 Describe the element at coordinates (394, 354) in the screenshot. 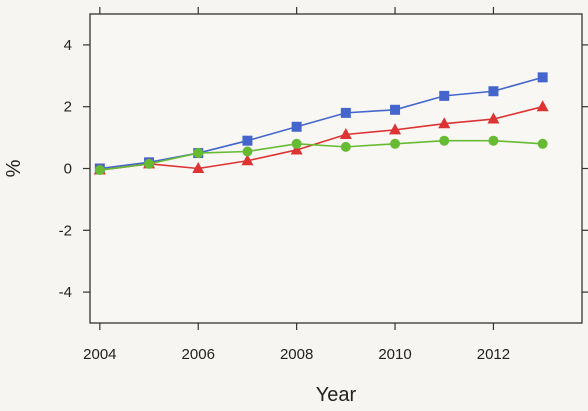

I see `x-tick-label: 2010` at that location.